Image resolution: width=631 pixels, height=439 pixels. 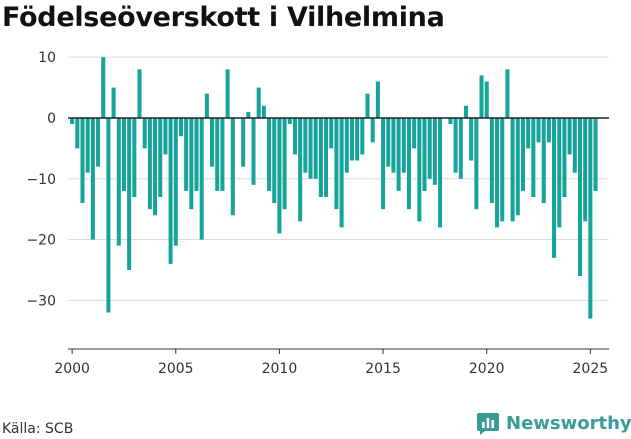 I want to click on y-tick-label: −30, so click(x=41, y=301).